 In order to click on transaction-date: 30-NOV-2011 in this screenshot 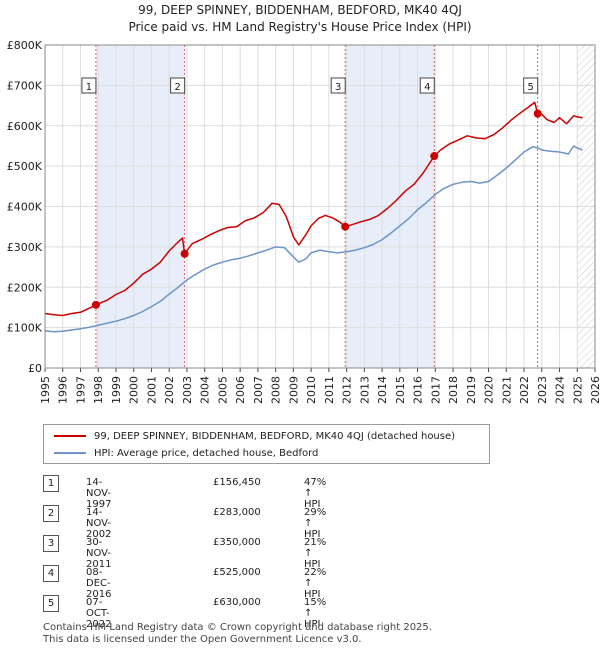, I will do `click(99, 553)`.